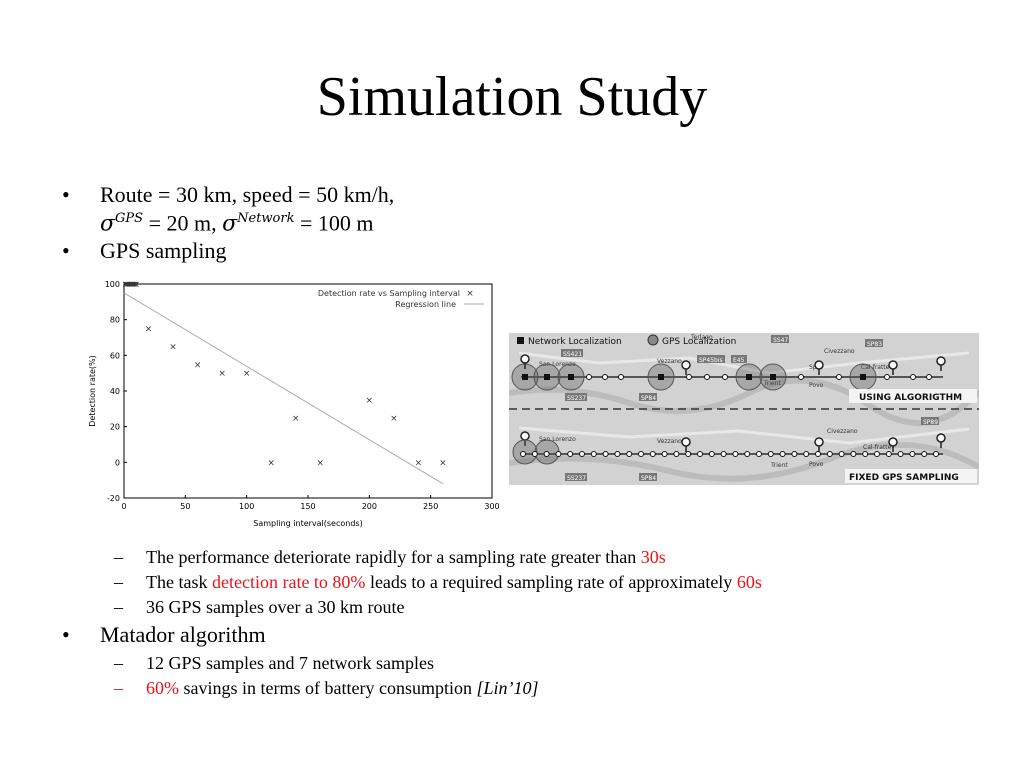 The image size is (1024, 768). What do you see at coordinates (162, 688) in the screenshot?
I see `highlight-60-percent: 60%` at bounding box center [162, 688].